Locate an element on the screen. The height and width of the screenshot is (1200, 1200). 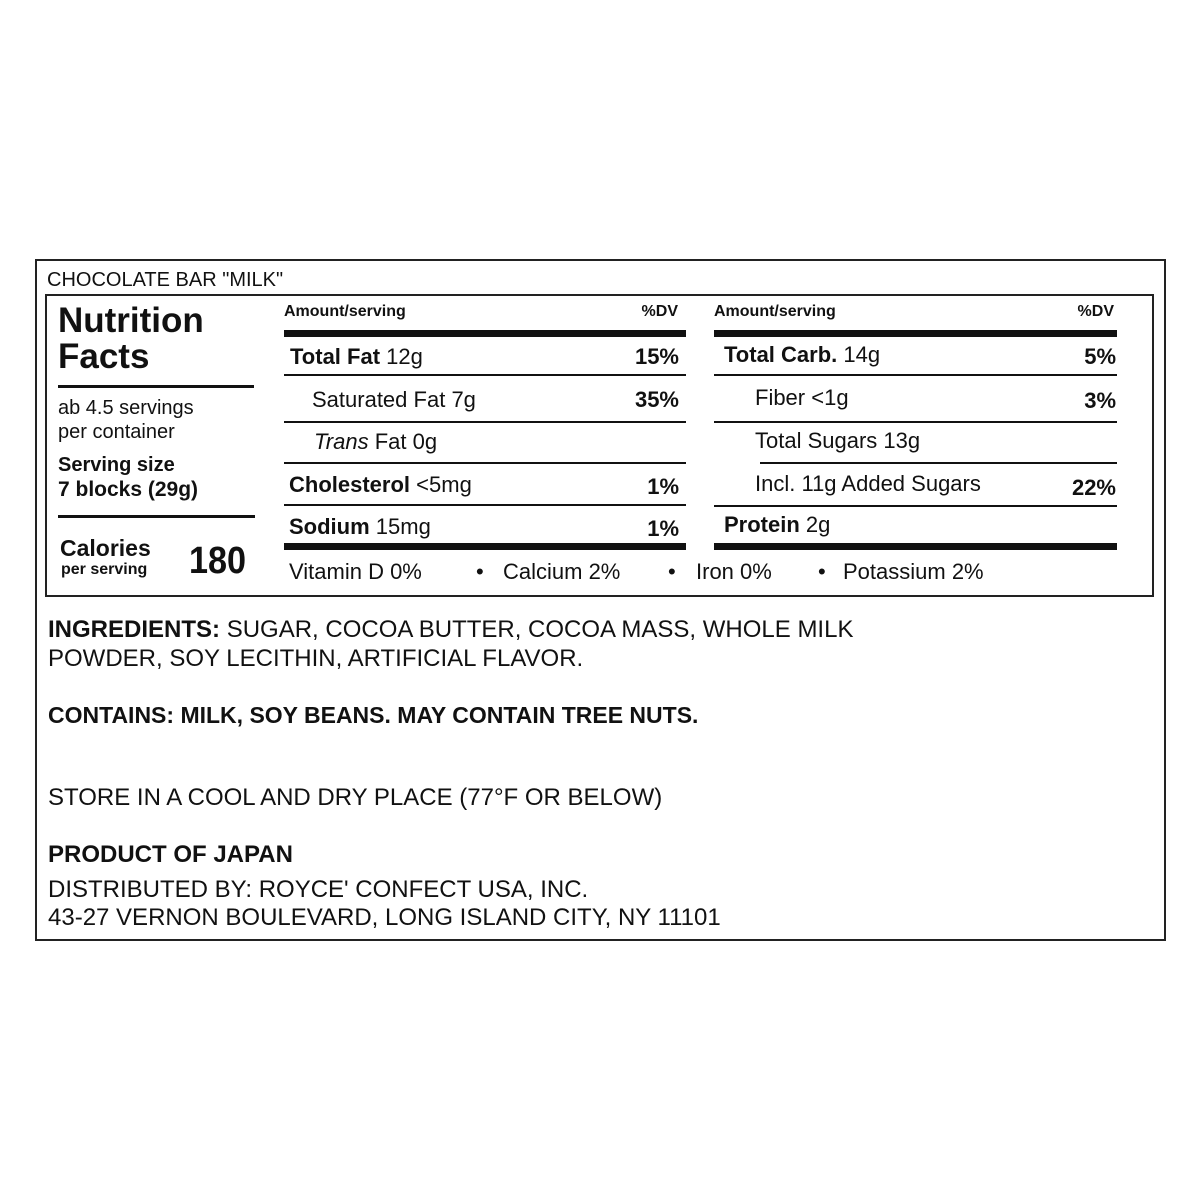
nutrient-row-total-carb: Total Carb. 14g is located at coordinates (802, 355).